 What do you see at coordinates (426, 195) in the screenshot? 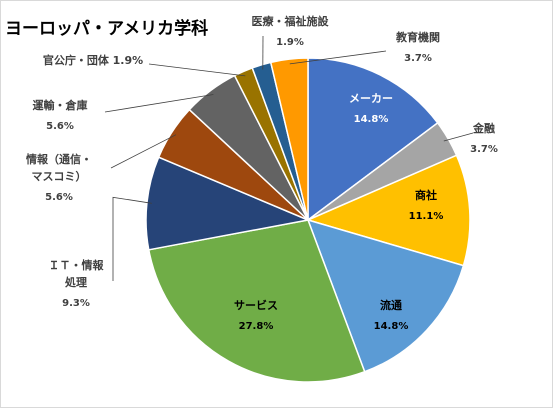
I see `slice-label-text: 商社` at bounding box center [426, 195].